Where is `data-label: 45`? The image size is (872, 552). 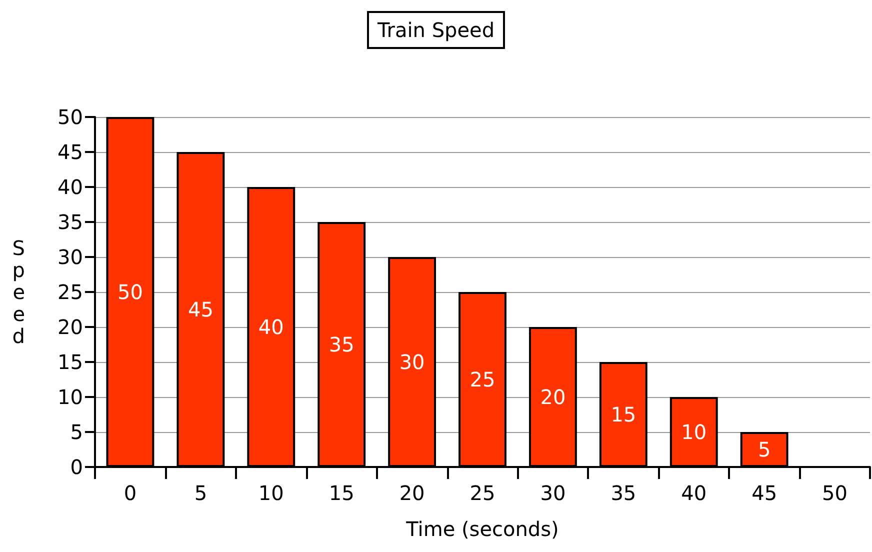 data-label: 45 is located at coordinates (201, 310).